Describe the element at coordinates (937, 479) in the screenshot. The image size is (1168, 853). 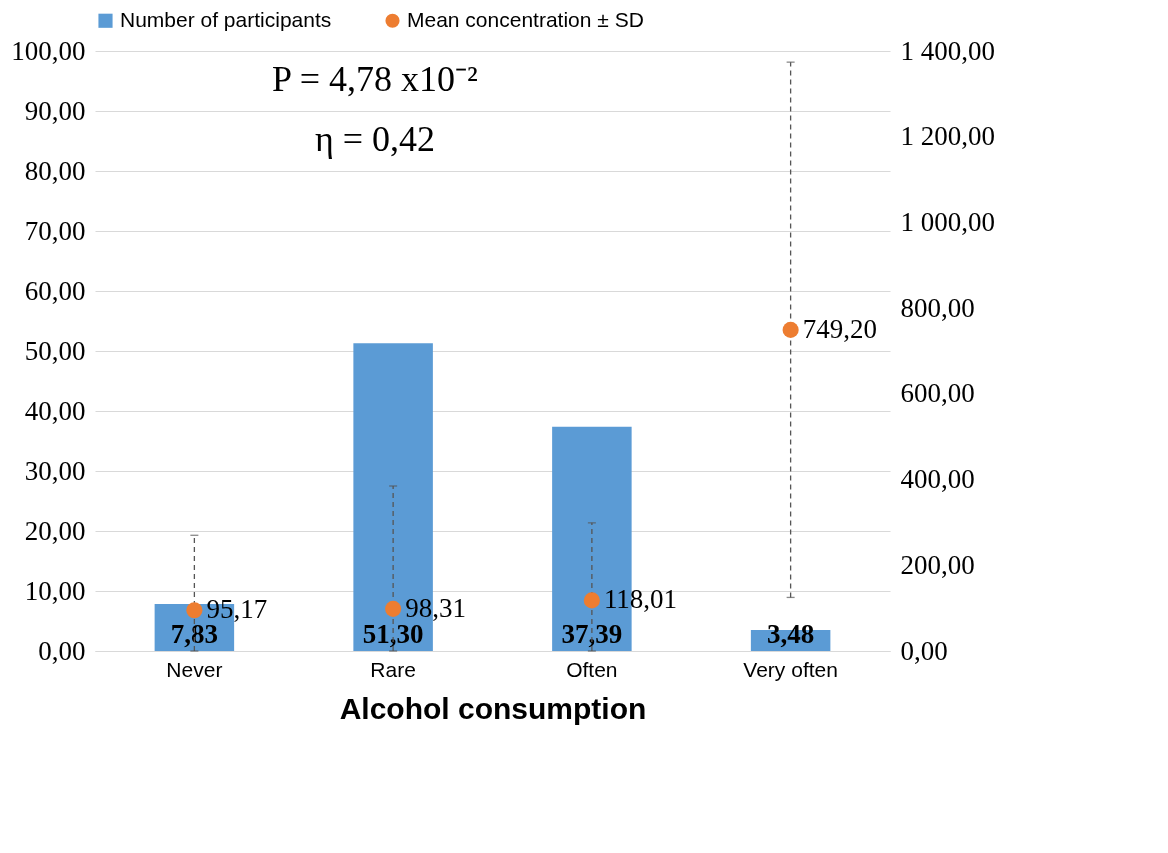
I see `y2-tick-label: 400,00` at that location.